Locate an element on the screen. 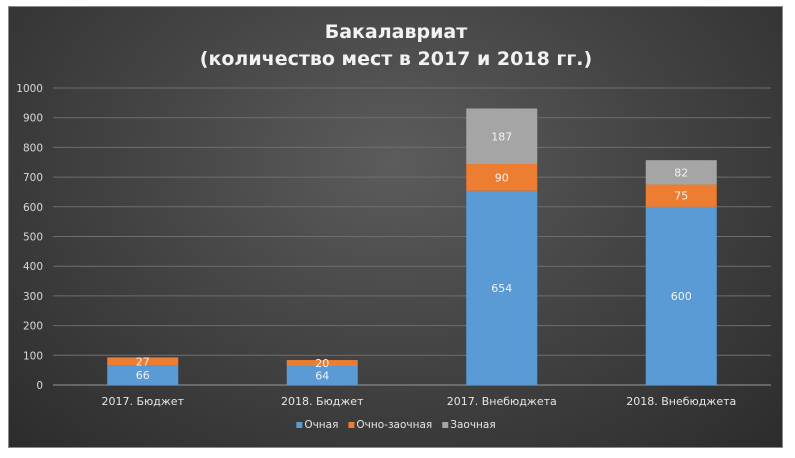 The height and width of the screenshot is (458, 795). data-label: 187 is located at coordinates (501, 136).